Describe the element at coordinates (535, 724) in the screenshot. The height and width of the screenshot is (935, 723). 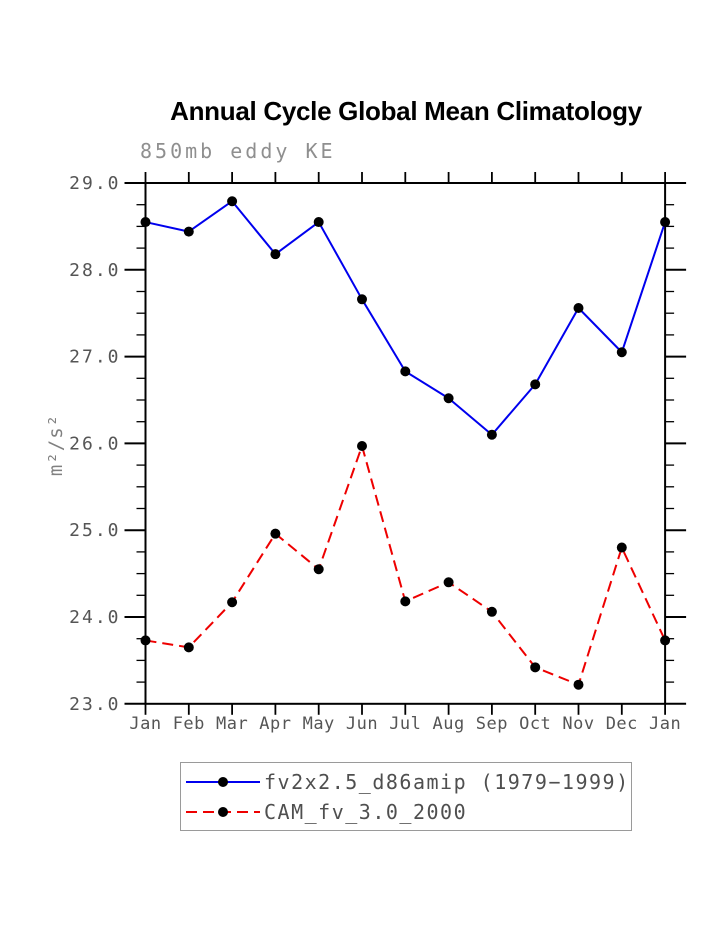
I see `x-tick-label: Oct` at that location.